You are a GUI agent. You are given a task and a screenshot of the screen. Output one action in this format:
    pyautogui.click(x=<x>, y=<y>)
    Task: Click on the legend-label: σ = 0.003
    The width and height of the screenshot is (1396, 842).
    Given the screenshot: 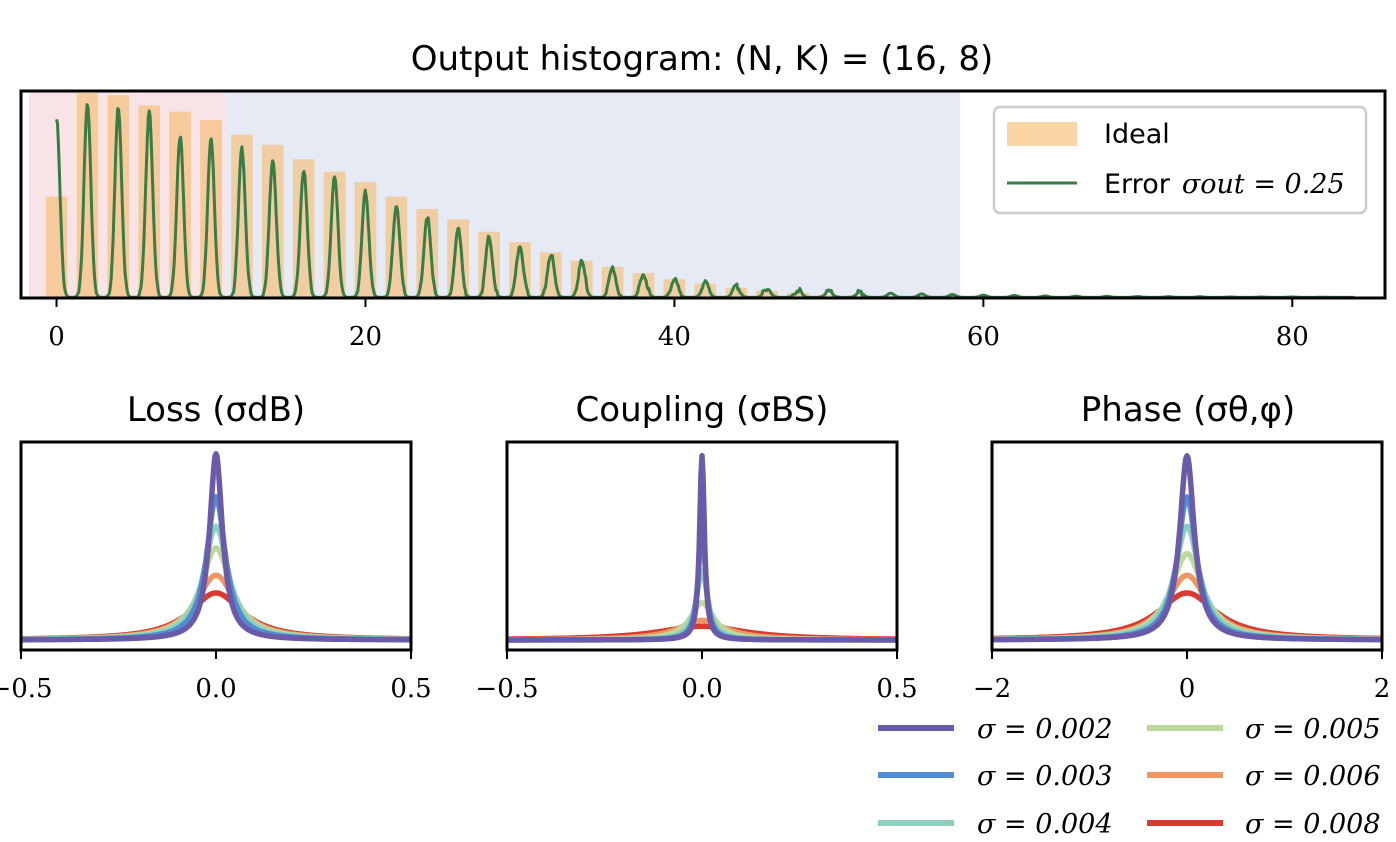 What is the action you would take?
    pyautogui.click(x=1045, y=776)
    